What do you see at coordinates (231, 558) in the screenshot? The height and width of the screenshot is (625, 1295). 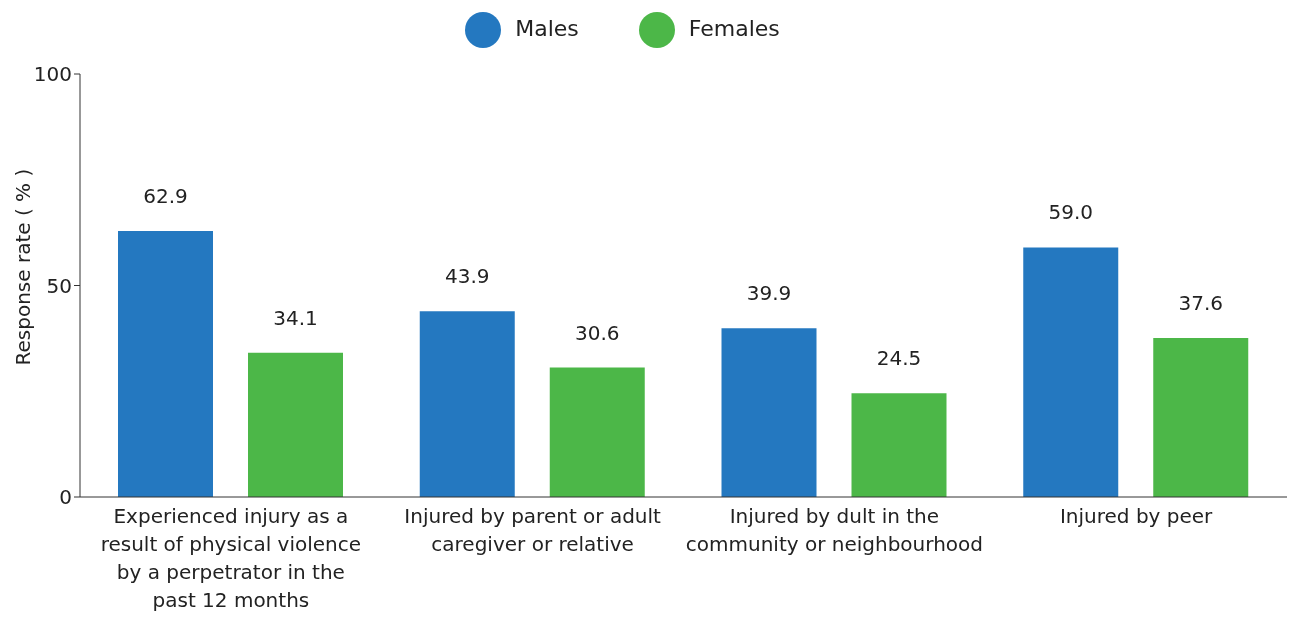 I see `x-tick-label: Experienced injury as a result of physical violence by a perpetrator in the past 12 months` at bounding box center [231, 558].